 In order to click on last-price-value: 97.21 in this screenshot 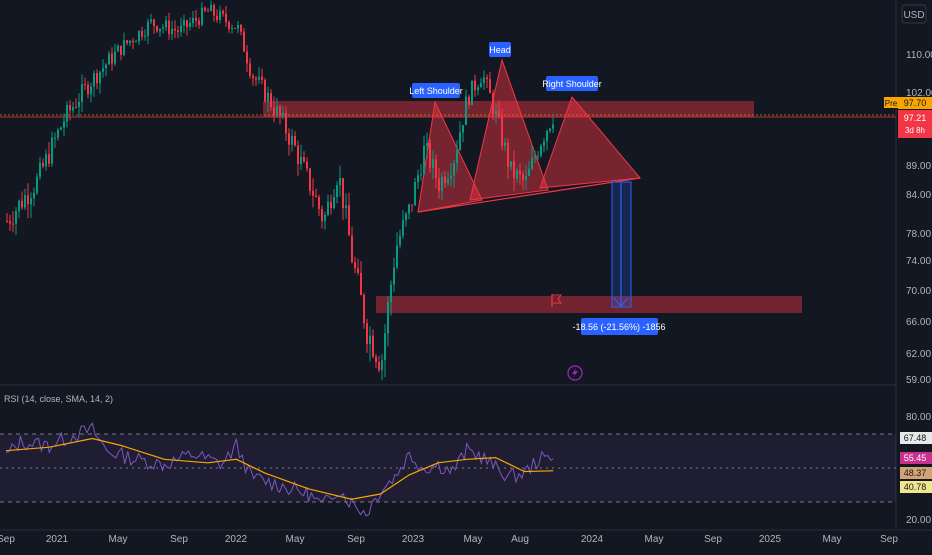, I will do `click(915, 118)`.